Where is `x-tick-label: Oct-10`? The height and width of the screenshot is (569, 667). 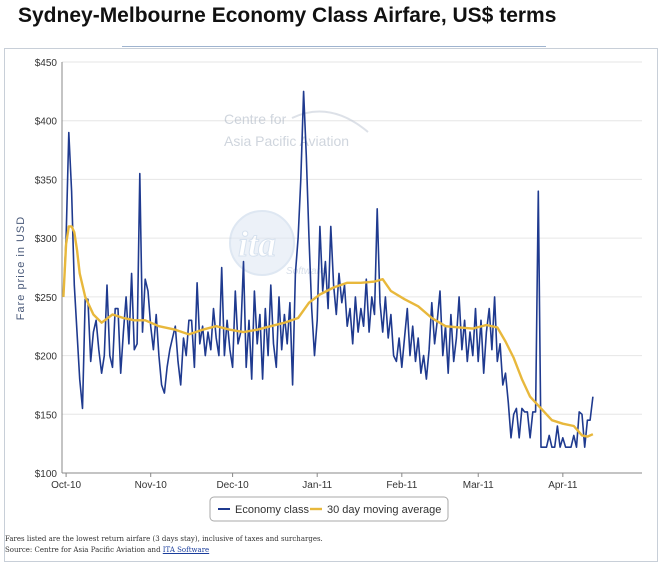
x-tick-label: Oct-10 is located at coordinates (66, 485).